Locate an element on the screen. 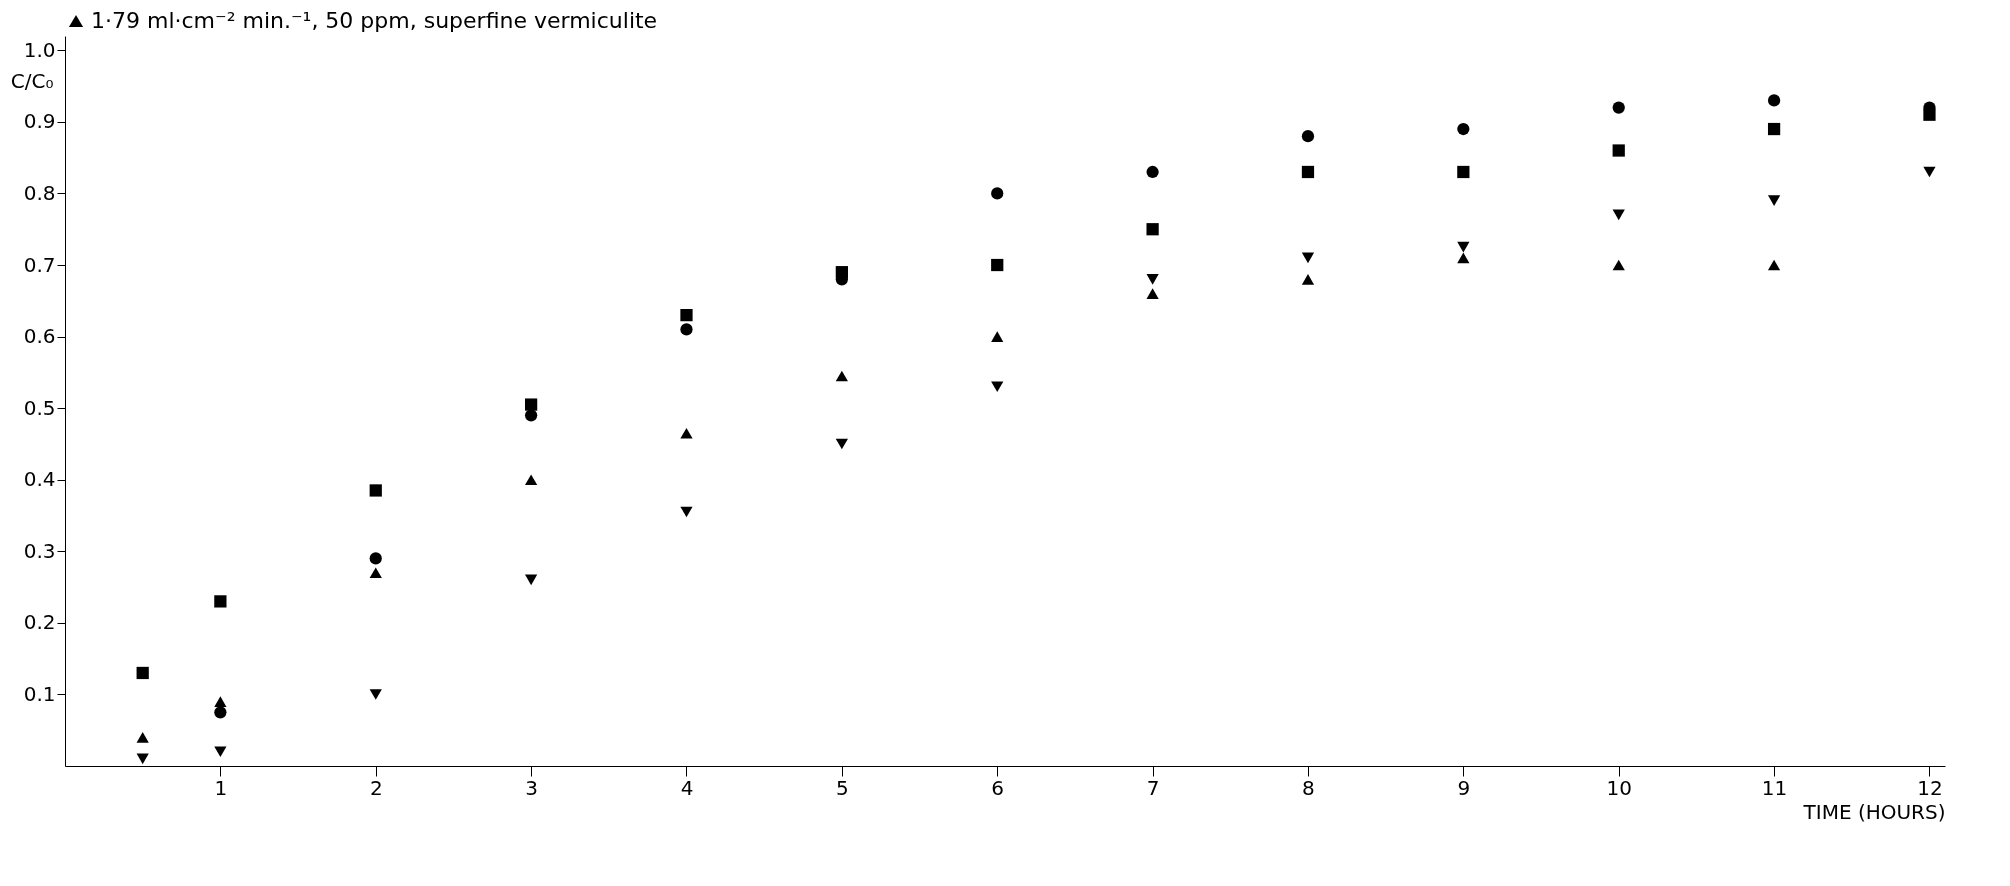 The height and width of the screenshot is (886, 2010). x-tick-label: 2 is located at coordinates (376, 787).